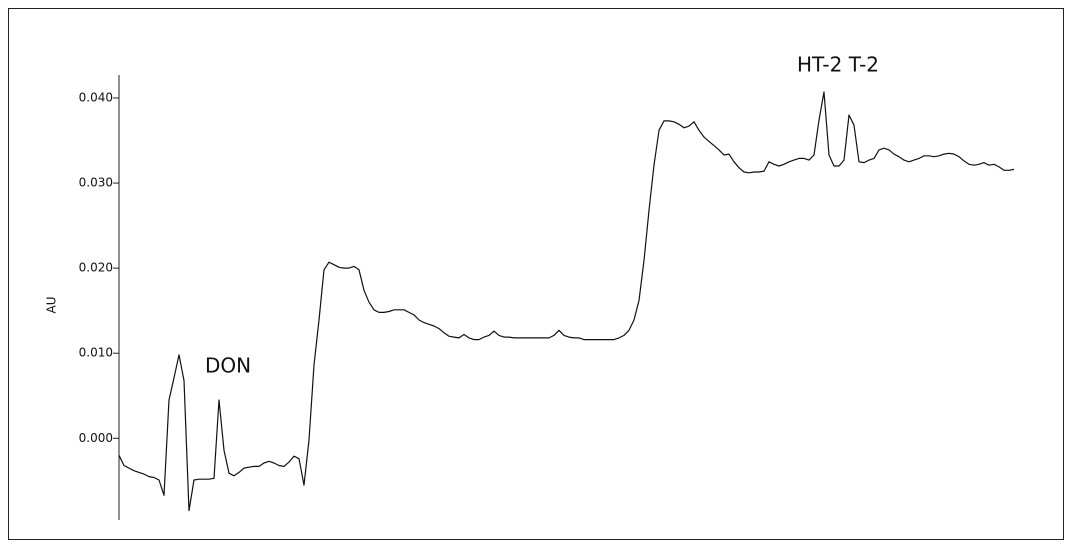 The width and height of the screenshot is (1072, 552). Describe the element at coordinates (96, 438) in the screenshot. I see `y-tick-label: 0.000` at that location.